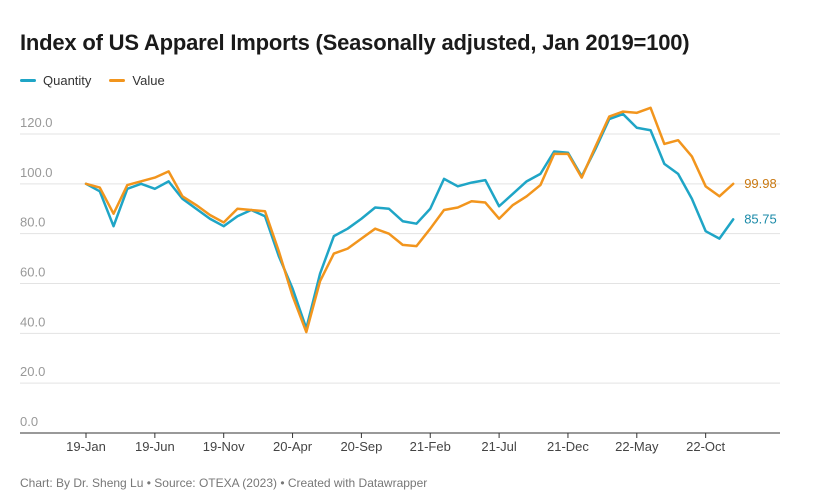  Describe the element at coordinates (117, 80) in the screenshot. I see `legend-swatch-value` at that location.